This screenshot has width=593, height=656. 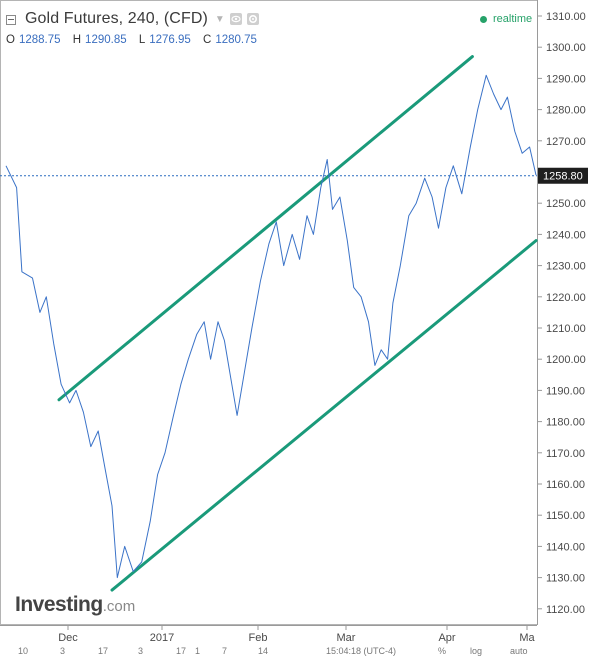 I want to click on price-tag-label: 1258.80, so click(x=563, y=177).